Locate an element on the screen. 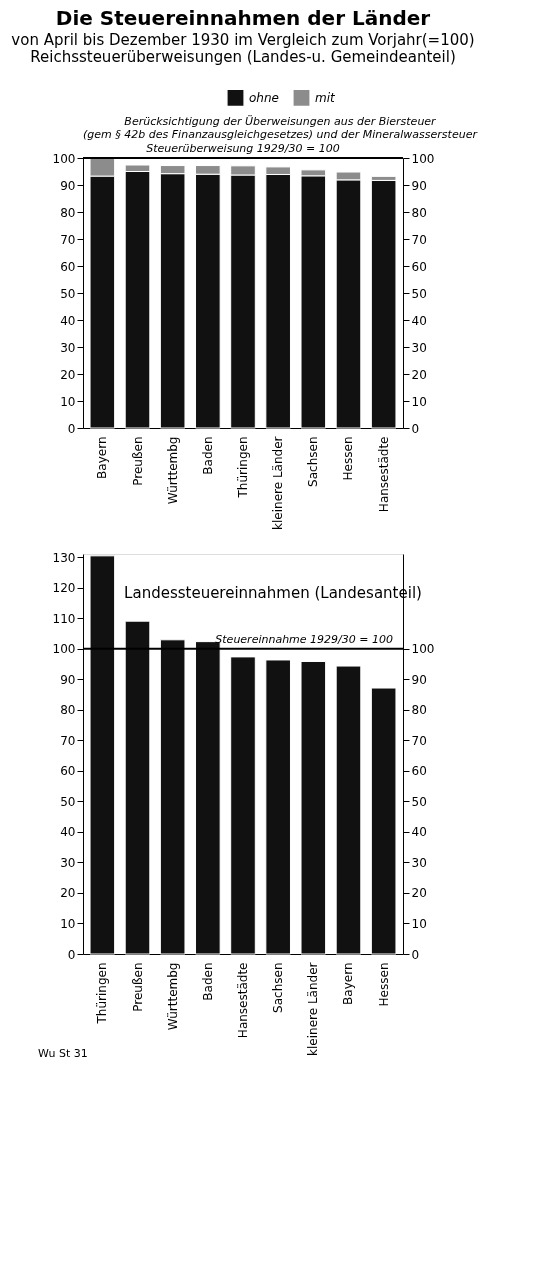  legend-label: ohne is located at coordinates (264, 97).